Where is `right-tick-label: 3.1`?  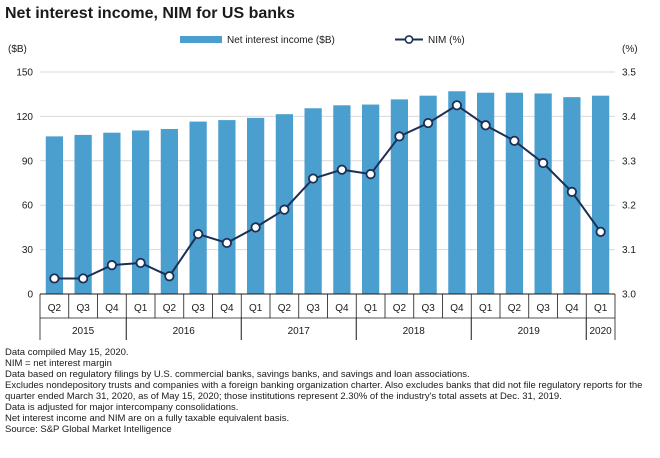 right-tick-label: 3.1 is located at coordinates (629, 250).